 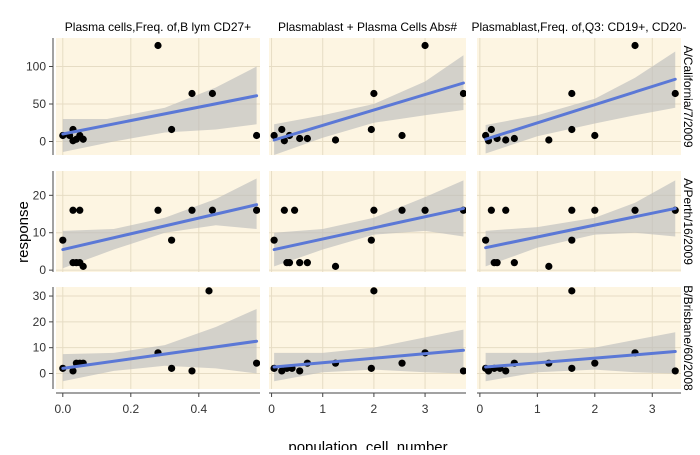 What do you see at coordinates (40, 296) in the screenshot?
I see `y-tick-label: 30` at bounding box center [40, 296].